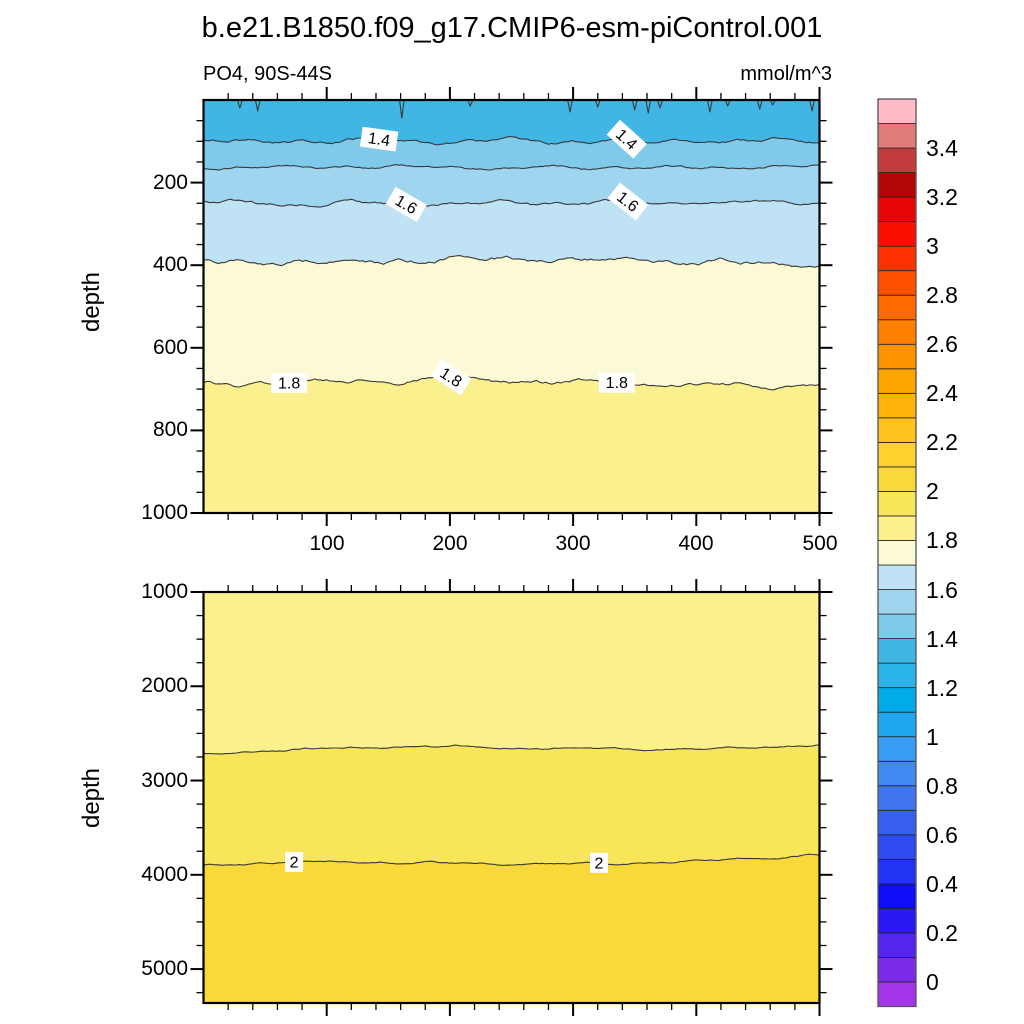 The image size is (1024, 1024). What do you see at coordinates (573, 543) in the screenshot?
I see `x-tick-label: 300` at bounding box center [573, 543].